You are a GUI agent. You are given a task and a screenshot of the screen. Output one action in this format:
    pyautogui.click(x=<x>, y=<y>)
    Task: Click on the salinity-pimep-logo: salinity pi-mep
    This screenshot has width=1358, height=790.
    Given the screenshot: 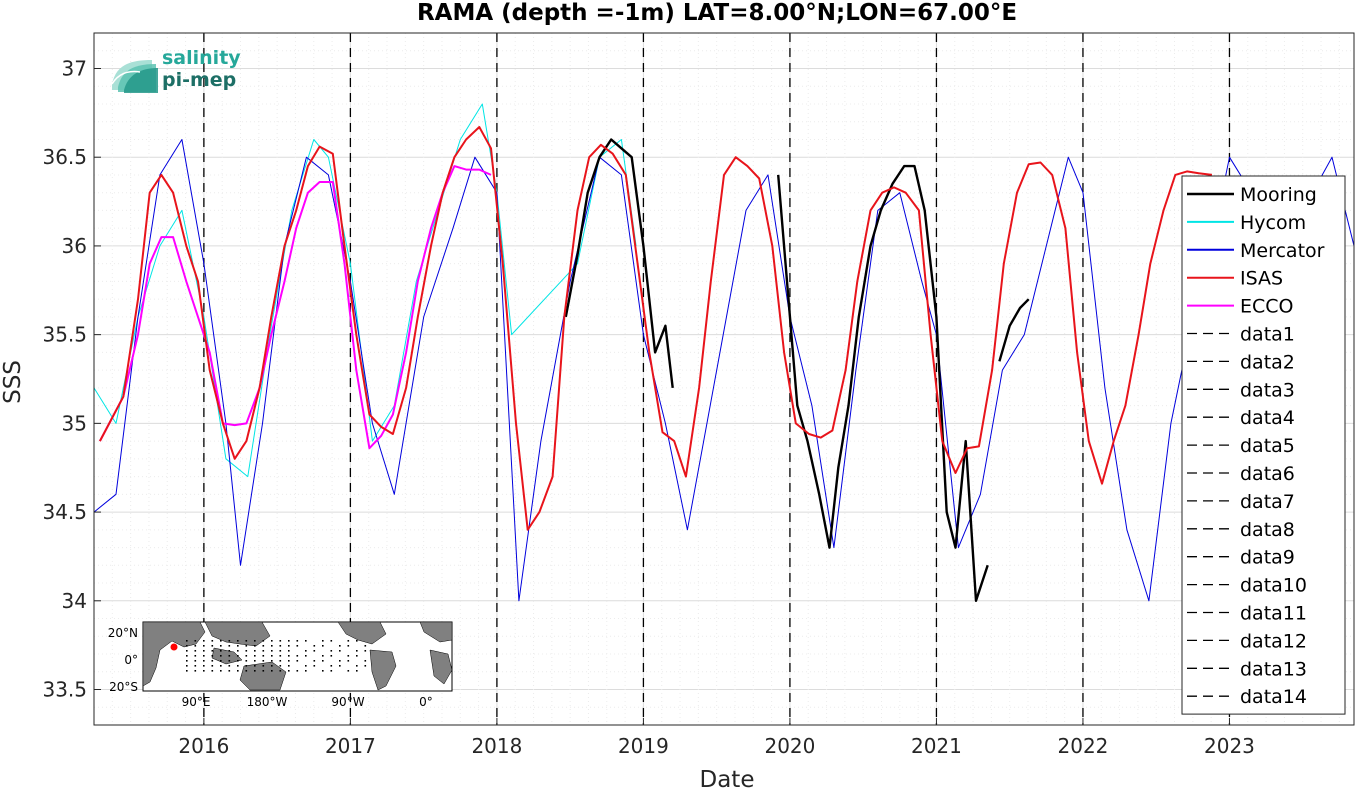 What is the action you would take?
    pyautogui.click(x=176, y=70)
    